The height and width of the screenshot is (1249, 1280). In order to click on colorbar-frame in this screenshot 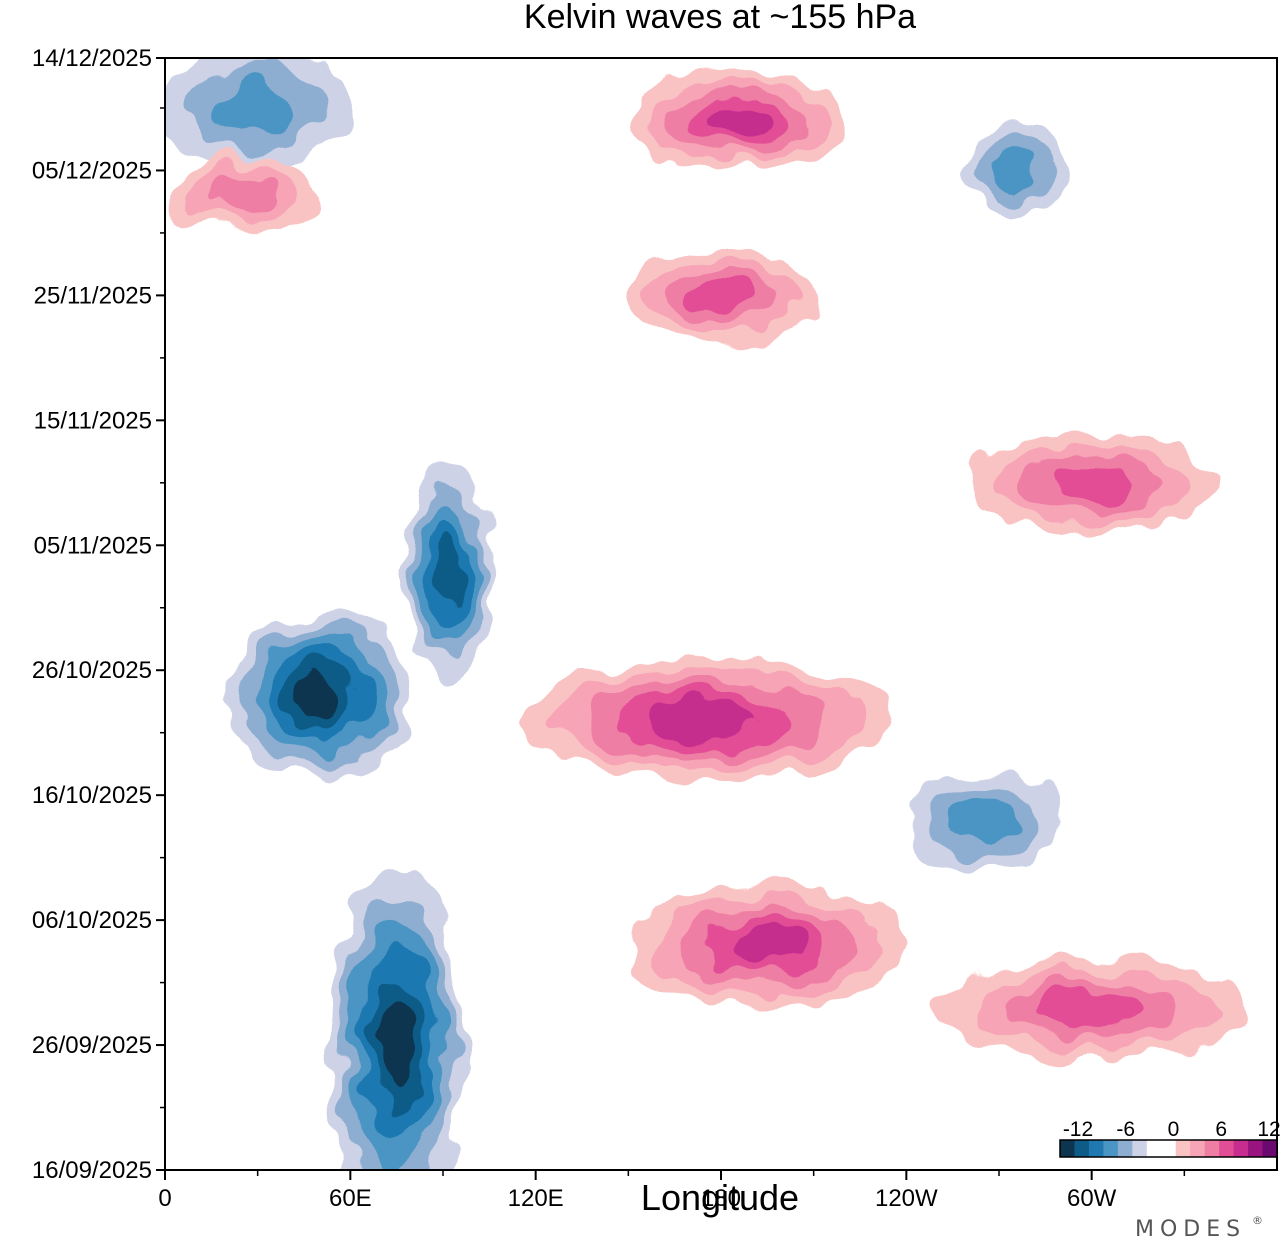, I will do `click(1168, 1148)`.